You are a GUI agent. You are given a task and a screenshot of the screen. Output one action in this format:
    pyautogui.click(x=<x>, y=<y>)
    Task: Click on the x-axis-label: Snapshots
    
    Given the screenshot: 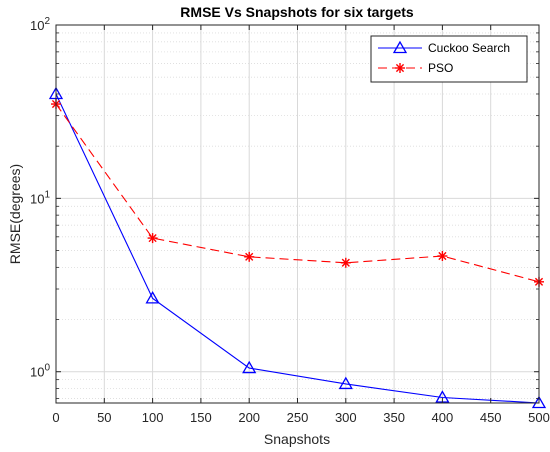 What is the action you would take?
    pyautogui.click(x=297, y=439)
    